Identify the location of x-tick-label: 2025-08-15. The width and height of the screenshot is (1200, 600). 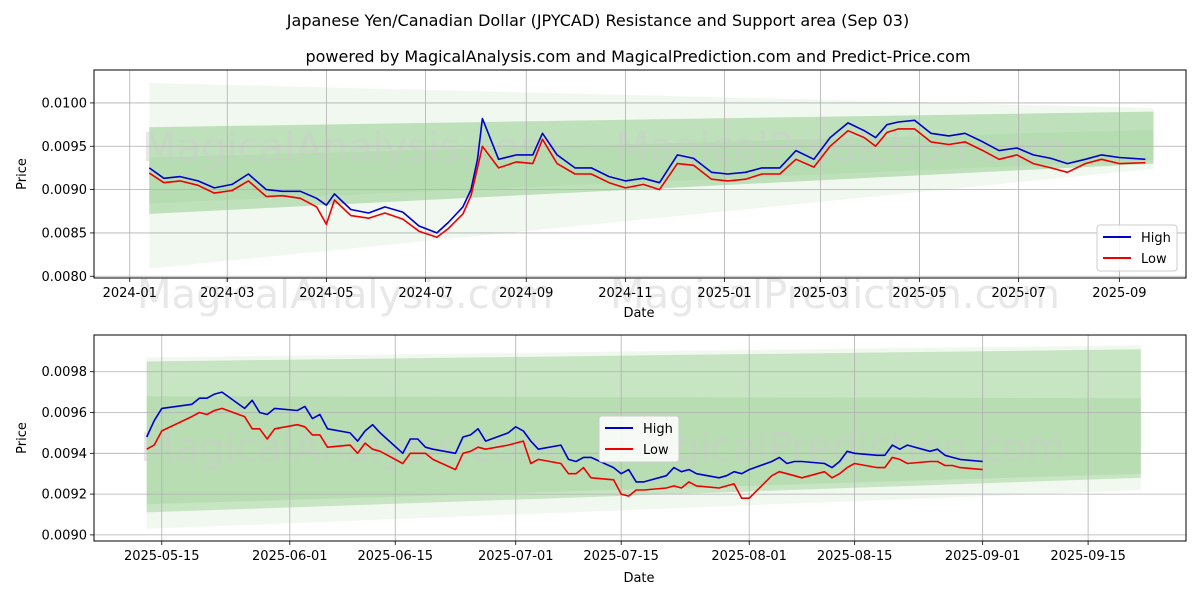
(855, 556).